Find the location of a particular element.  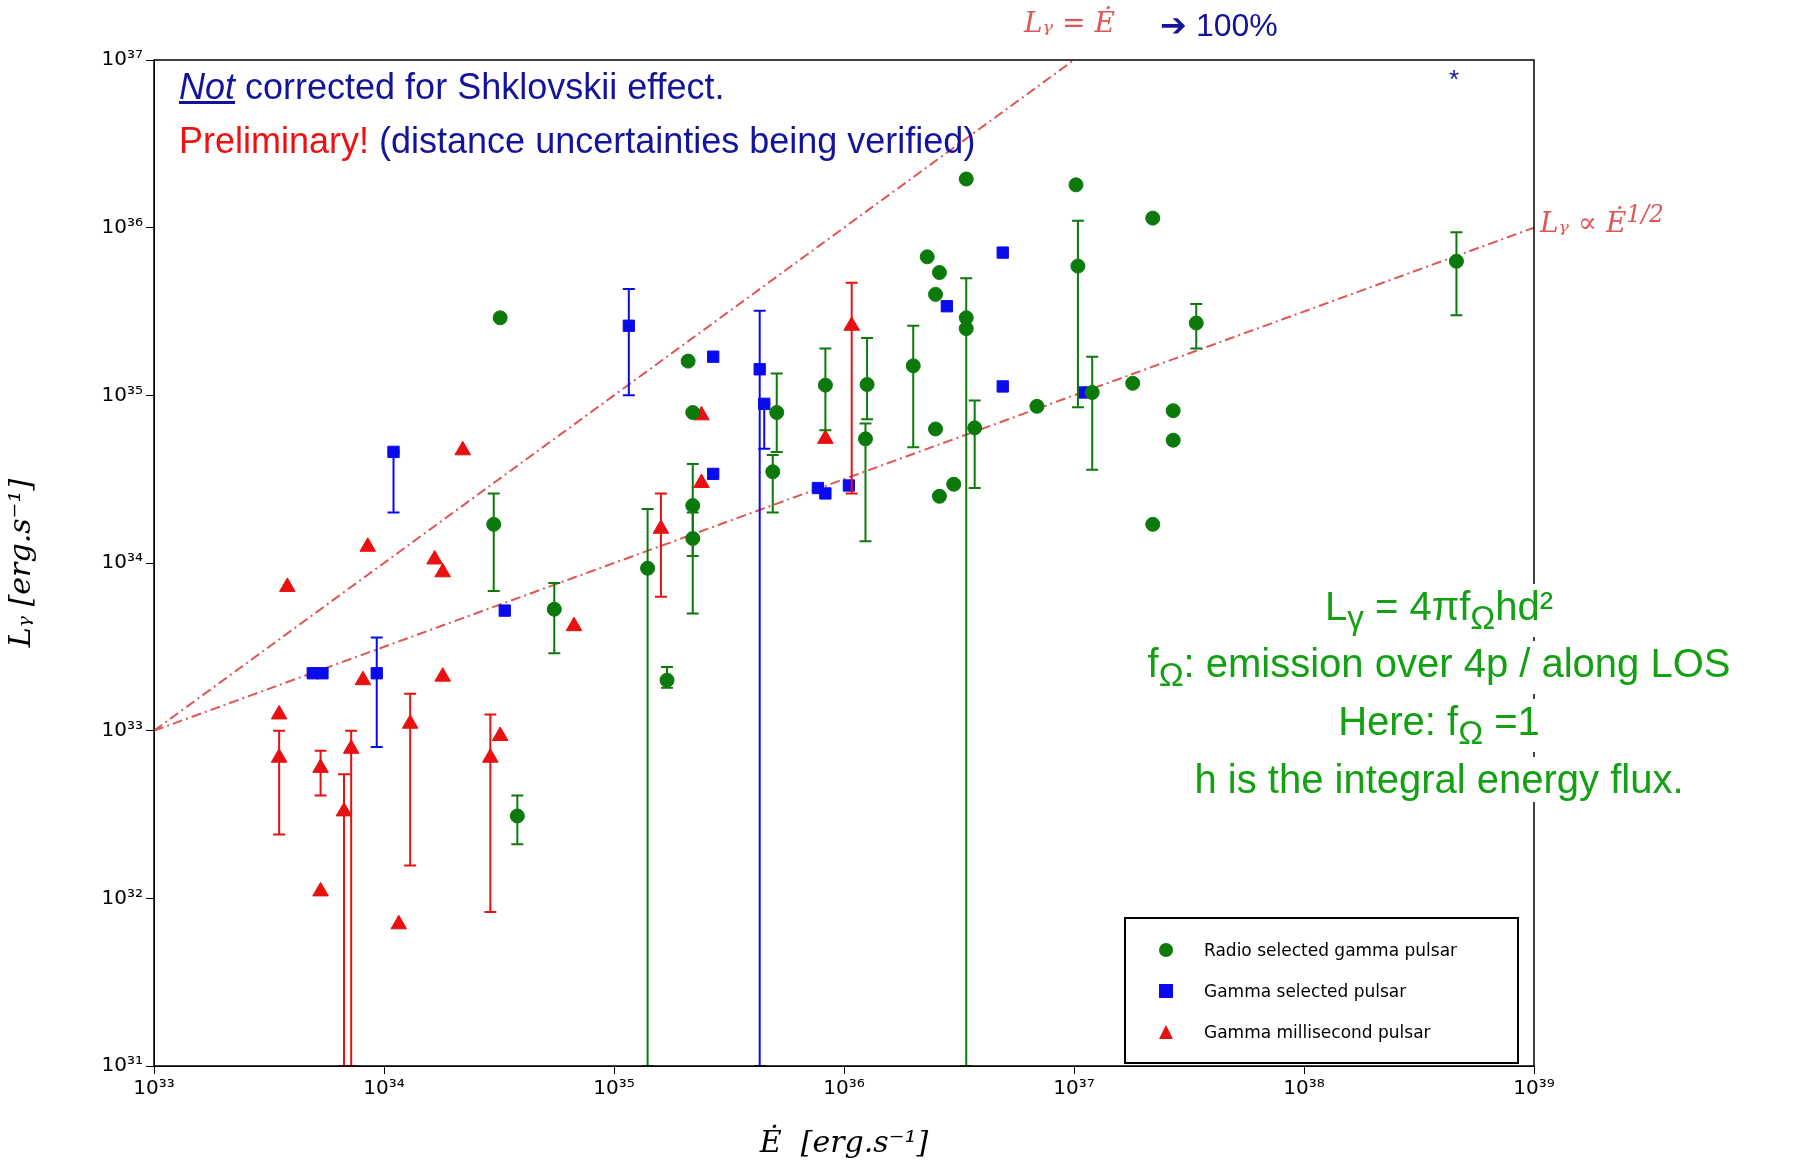

x-tick-label: 10³³ is located at coordinates (154, 1087).